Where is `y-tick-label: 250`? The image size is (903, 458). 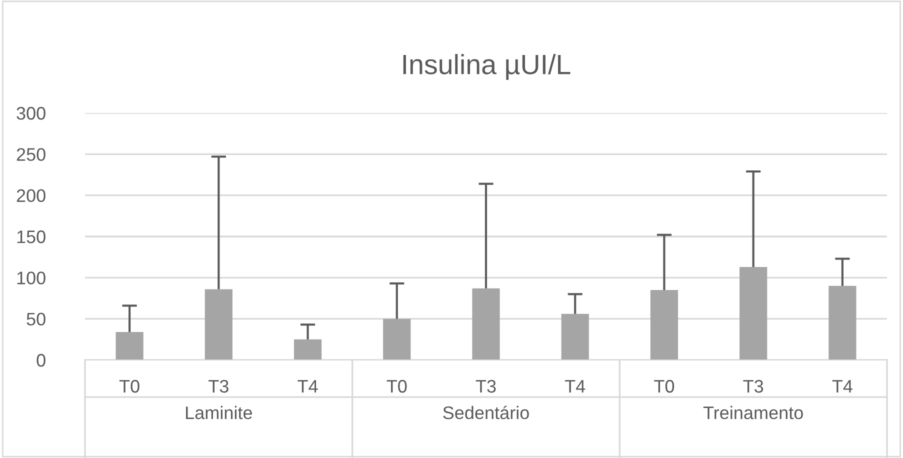 y-tick-label: 250 is located at coordinates (31, 154).